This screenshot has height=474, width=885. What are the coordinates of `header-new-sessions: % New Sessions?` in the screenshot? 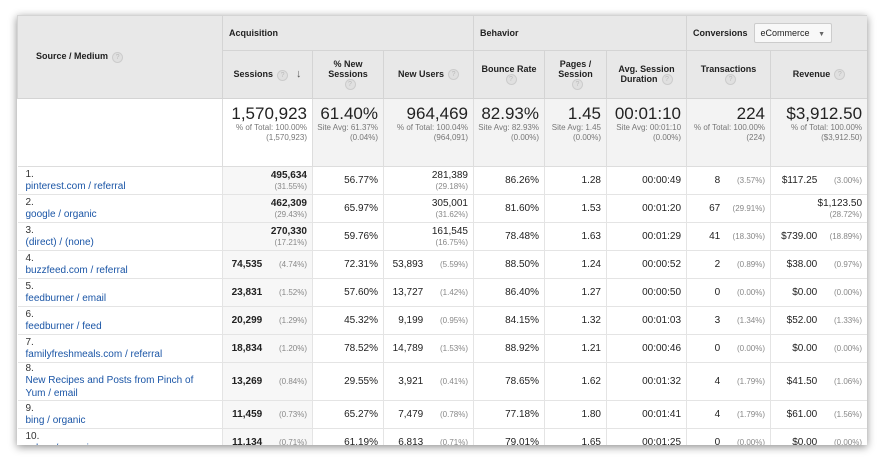 It's located at (348, 74).